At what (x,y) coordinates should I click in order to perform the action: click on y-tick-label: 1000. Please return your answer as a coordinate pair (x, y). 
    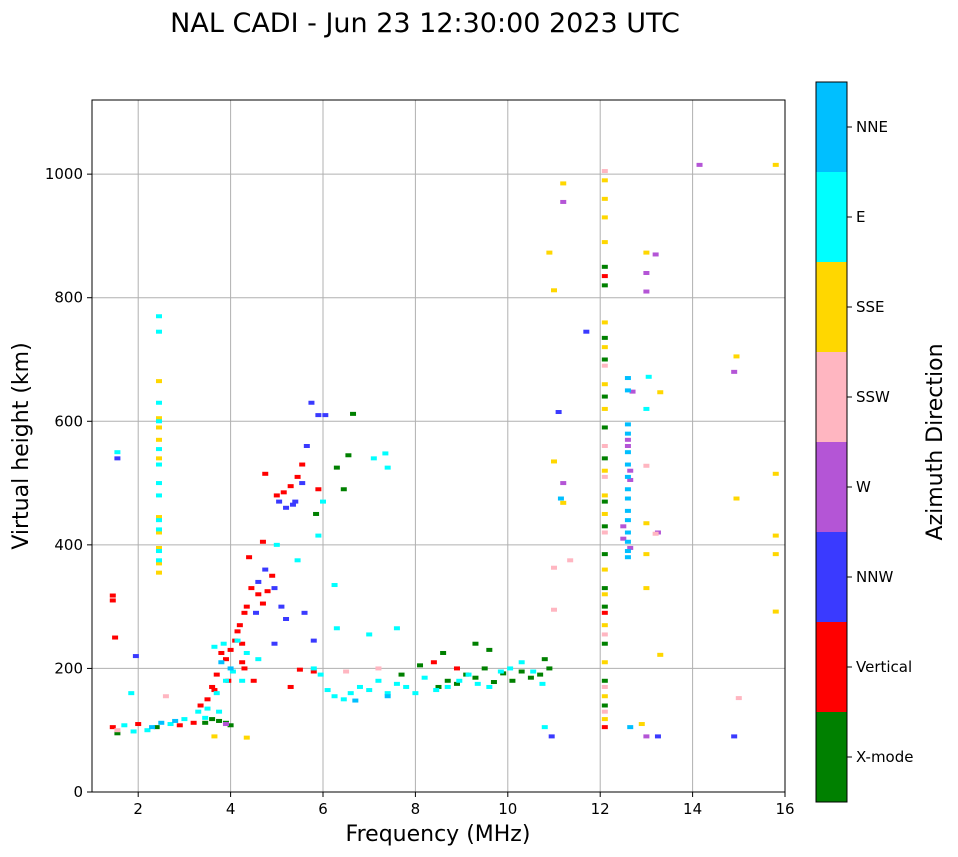
    Looking at the image, I should click on (64, 174).